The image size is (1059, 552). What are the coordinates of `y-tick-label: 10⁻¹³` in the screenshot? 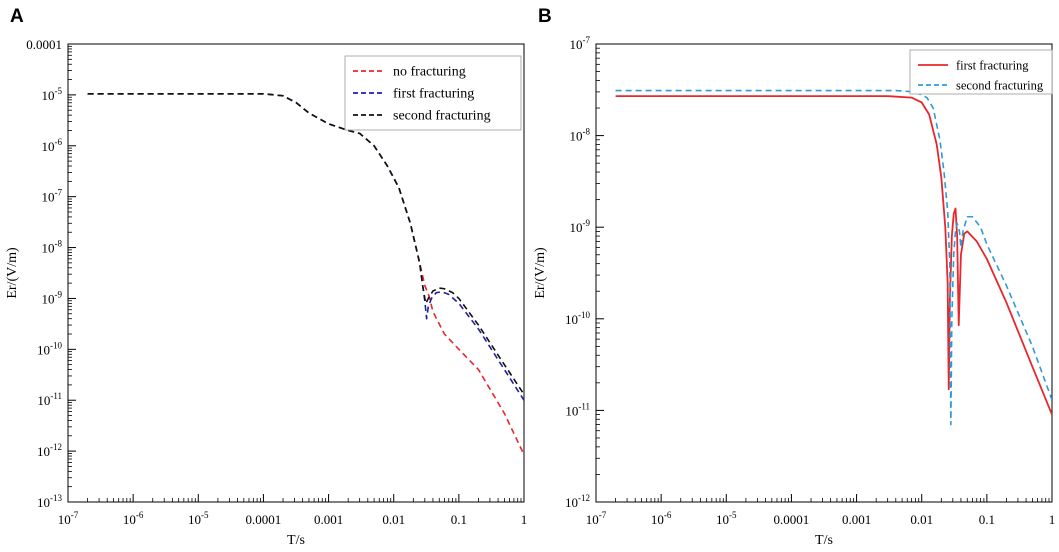 It's located at (49, 501).